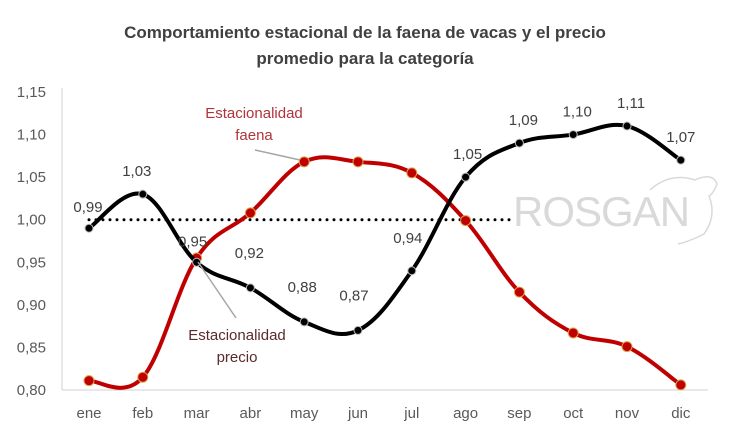 This screenshot has height=438, width=730. Describe the element at coordinates (353, 295) in the screenshot. I see `data-label-precio: 0,87` at that location.